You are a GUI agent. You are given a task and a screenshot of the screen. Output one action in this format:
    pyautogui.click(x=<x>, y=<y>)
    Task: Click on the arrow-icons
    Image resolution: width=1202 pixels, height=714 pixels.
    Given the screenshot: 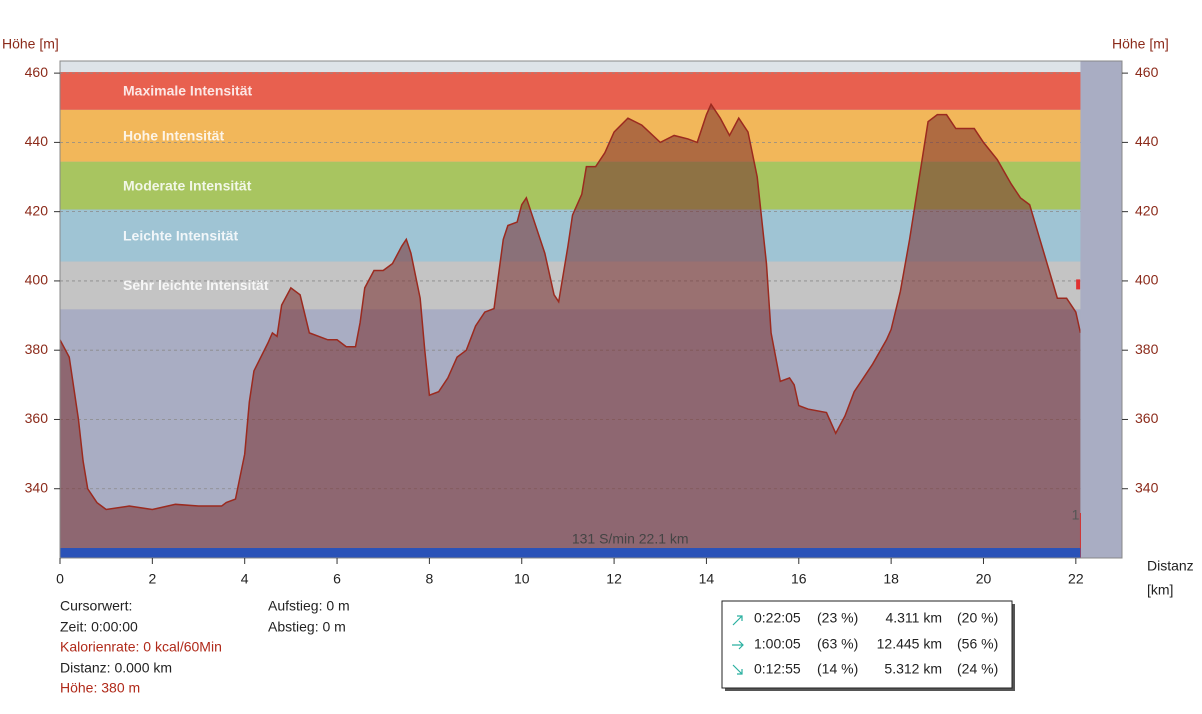 What is the action you would take?
    pyautogui.click(x=738, y=645)
    